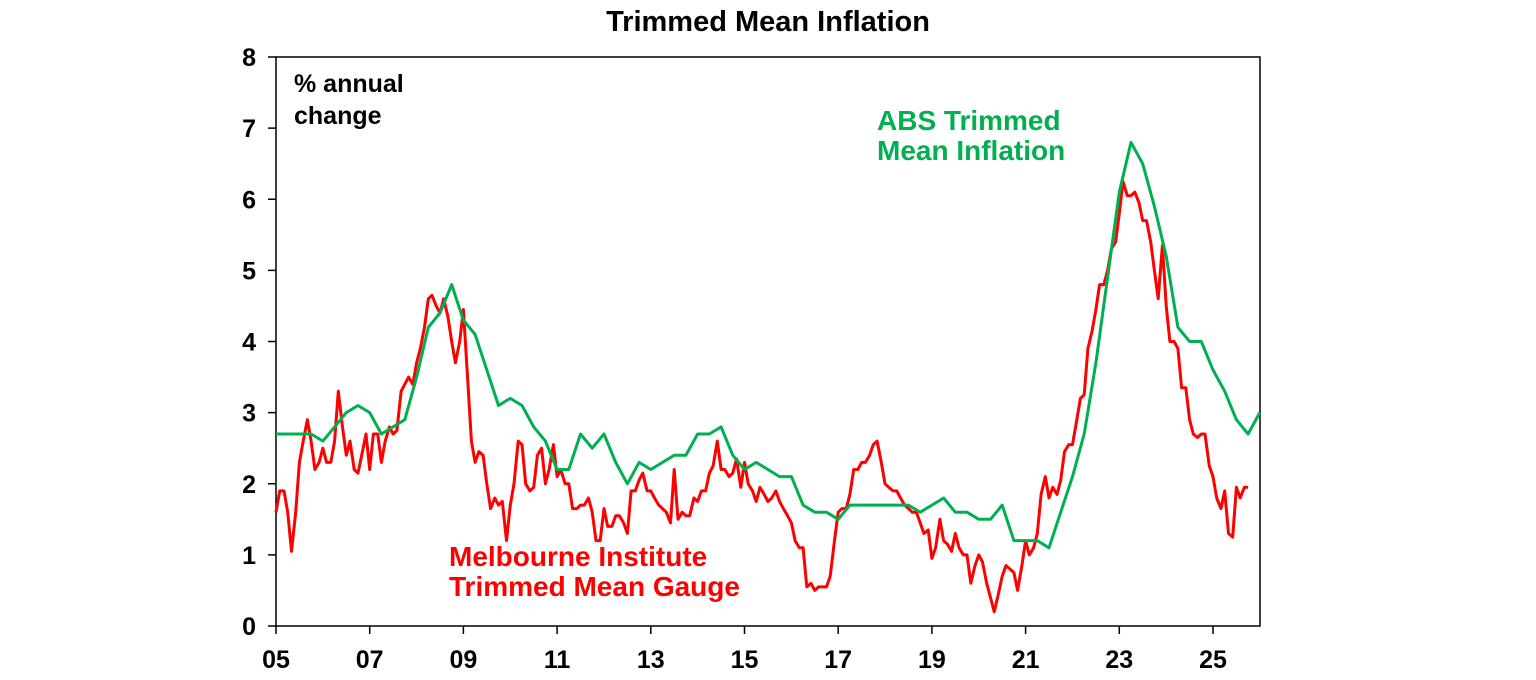  I want to click on x-tick-label: 05, so click(276, 660).